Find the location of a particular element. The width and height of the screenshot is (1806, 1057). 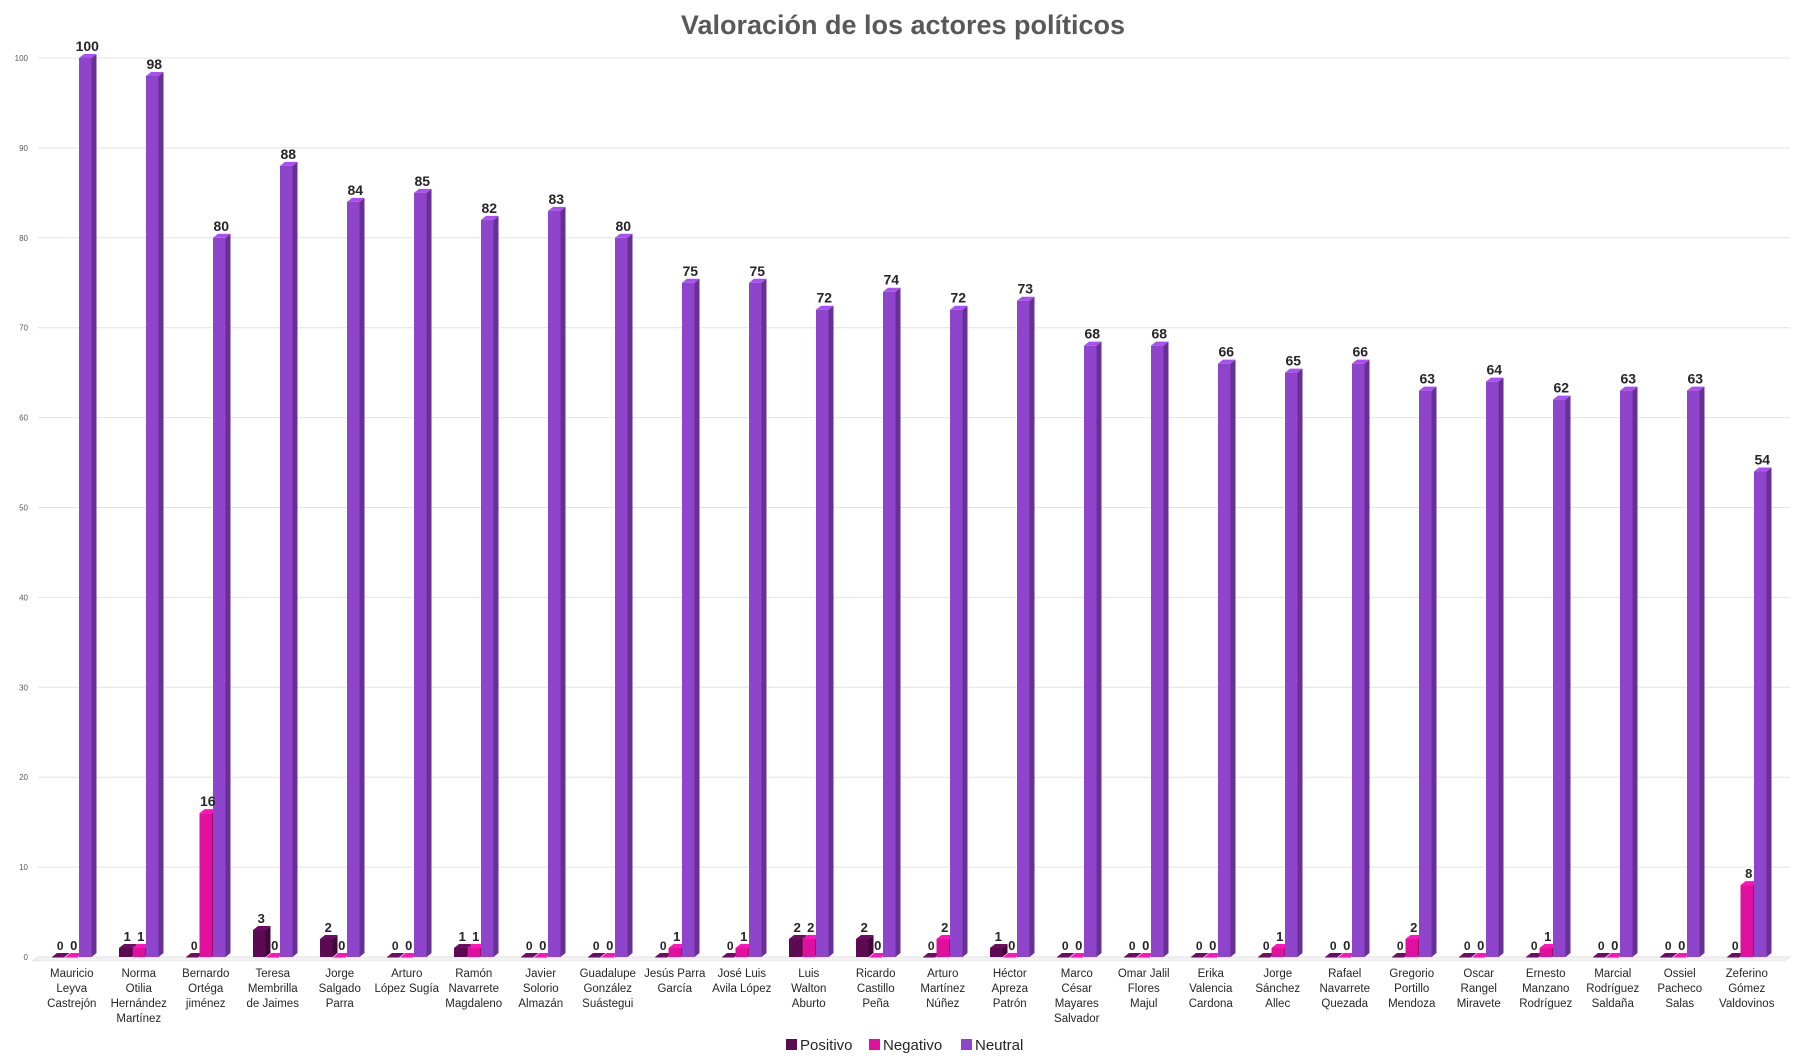

legend-label: Positivo is located at coordinates (826, 1045).